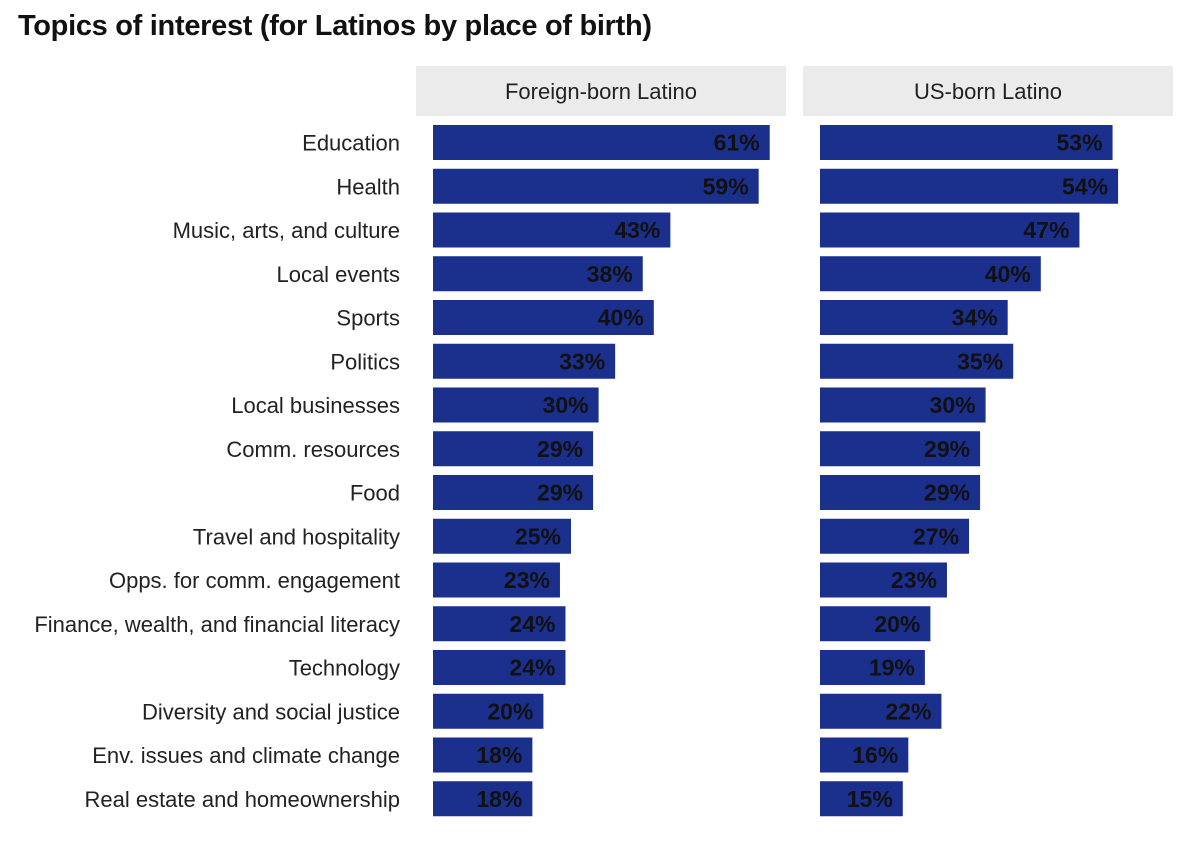  I want to click on panel-label: US-born Latino, so click(988, 91).